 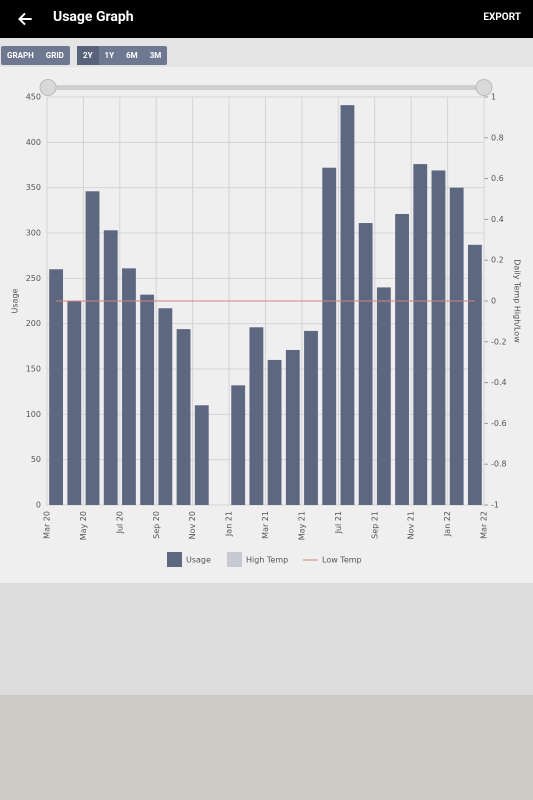 What do you see at coordinates (156, 525) in the screenshot?
I see `x-tick-label: Sep 20` at bounding box center [156, 525].